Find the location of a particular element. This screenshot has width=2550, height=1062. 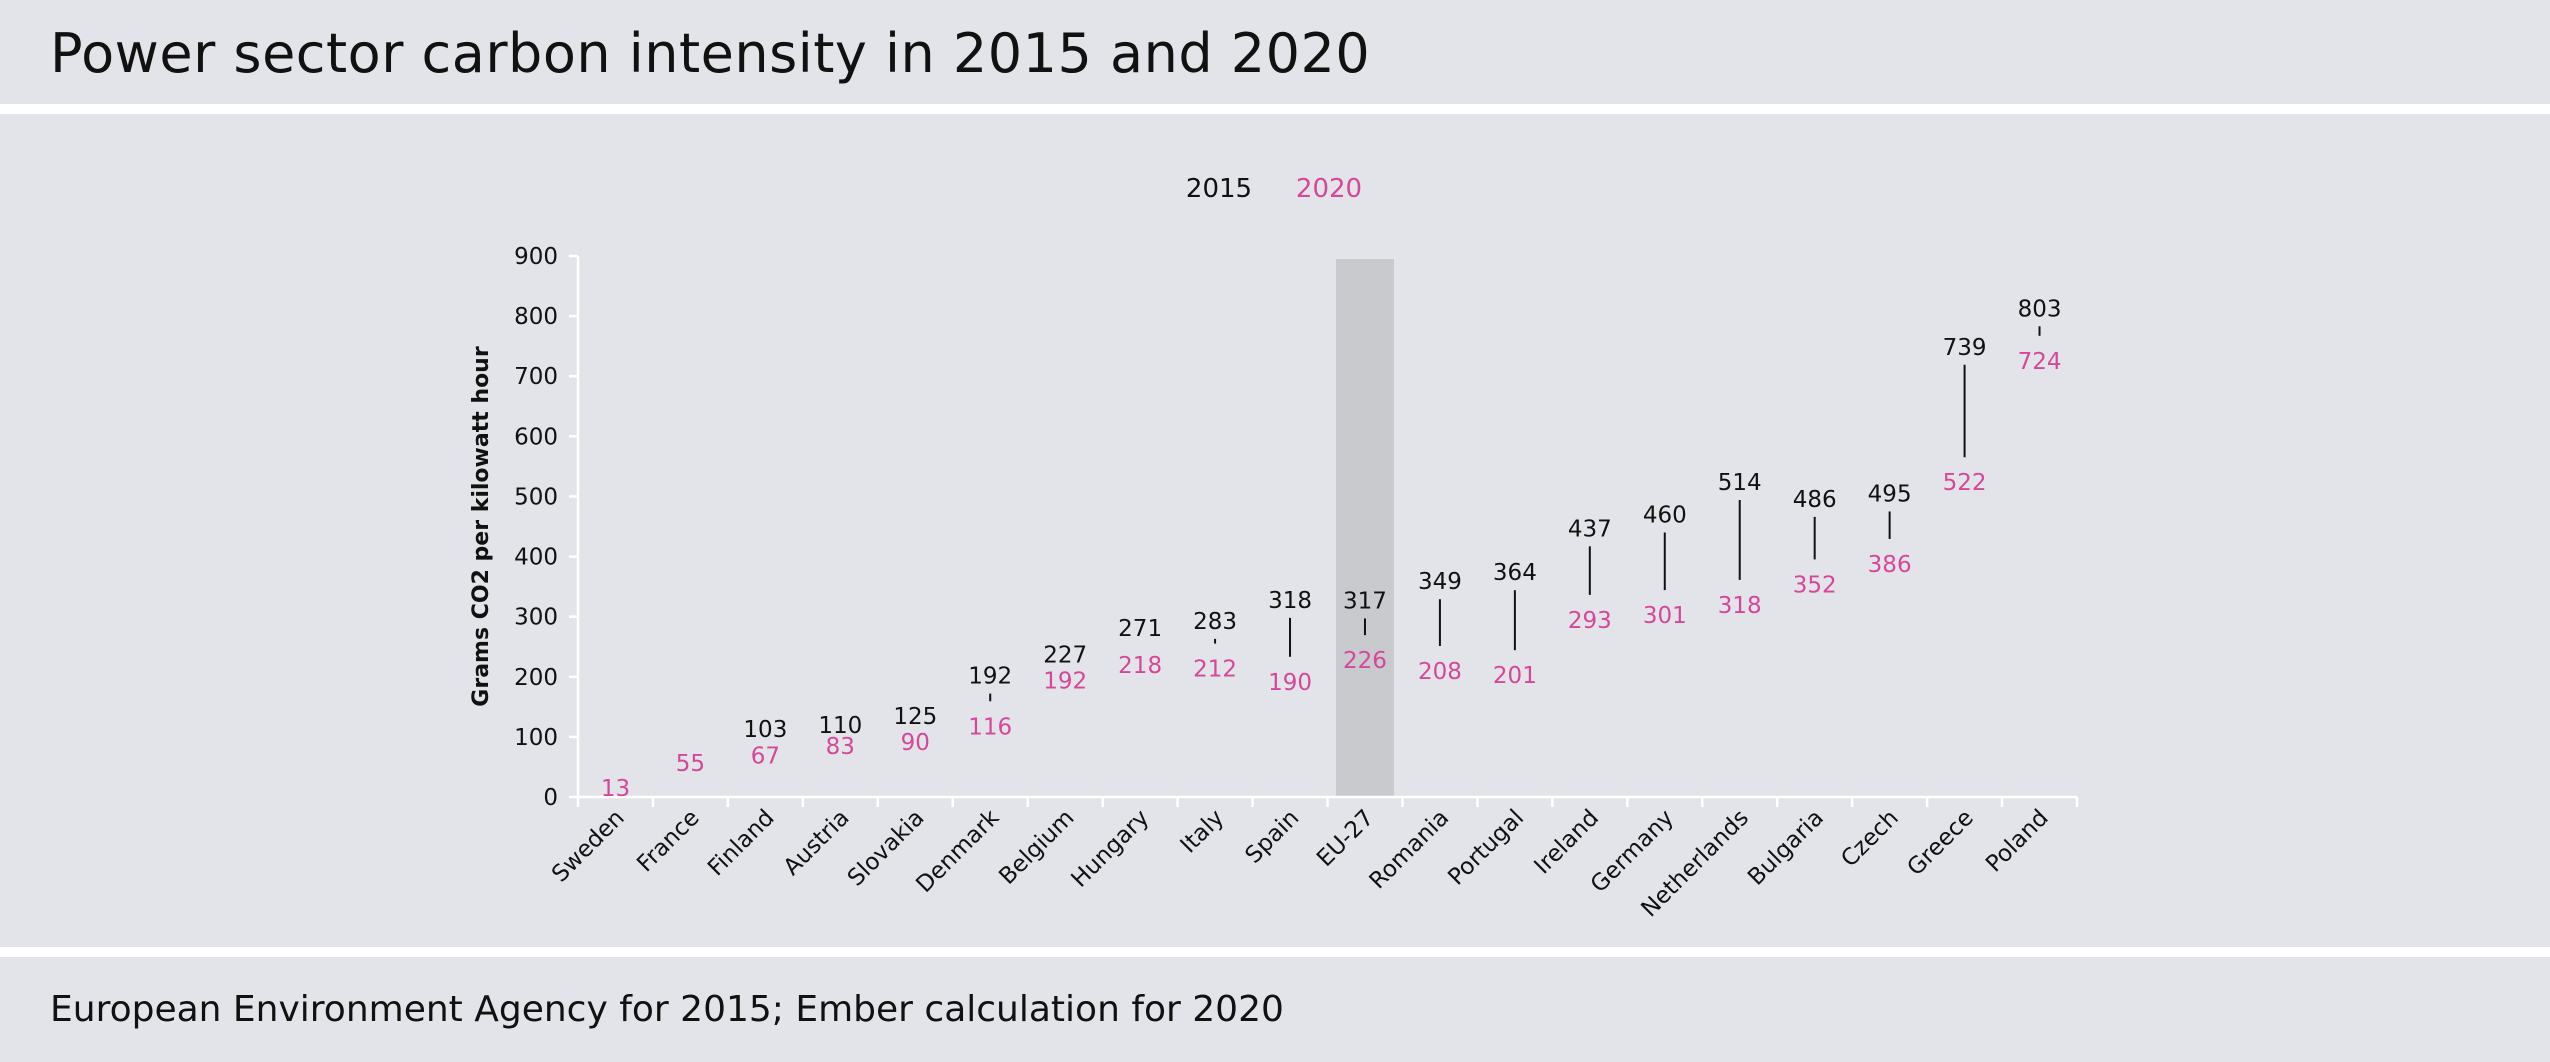

data-label-2020: 90 is located at coordinates (915, 743).